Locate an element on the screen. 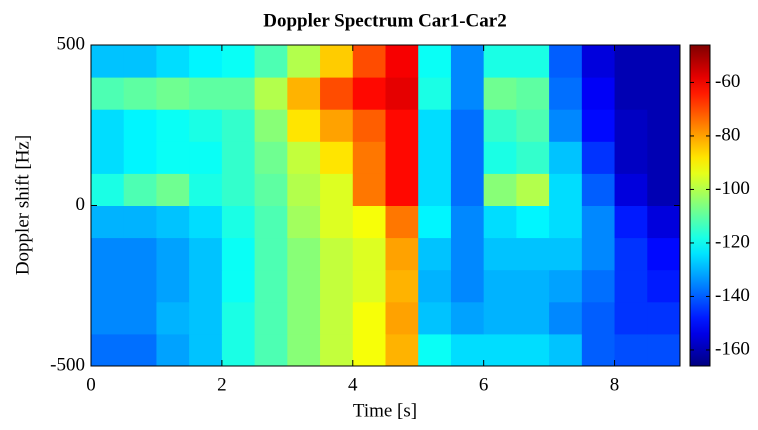 The image size is (758, 430). x-tick-label: 6 is located at coordinates (484, 384).